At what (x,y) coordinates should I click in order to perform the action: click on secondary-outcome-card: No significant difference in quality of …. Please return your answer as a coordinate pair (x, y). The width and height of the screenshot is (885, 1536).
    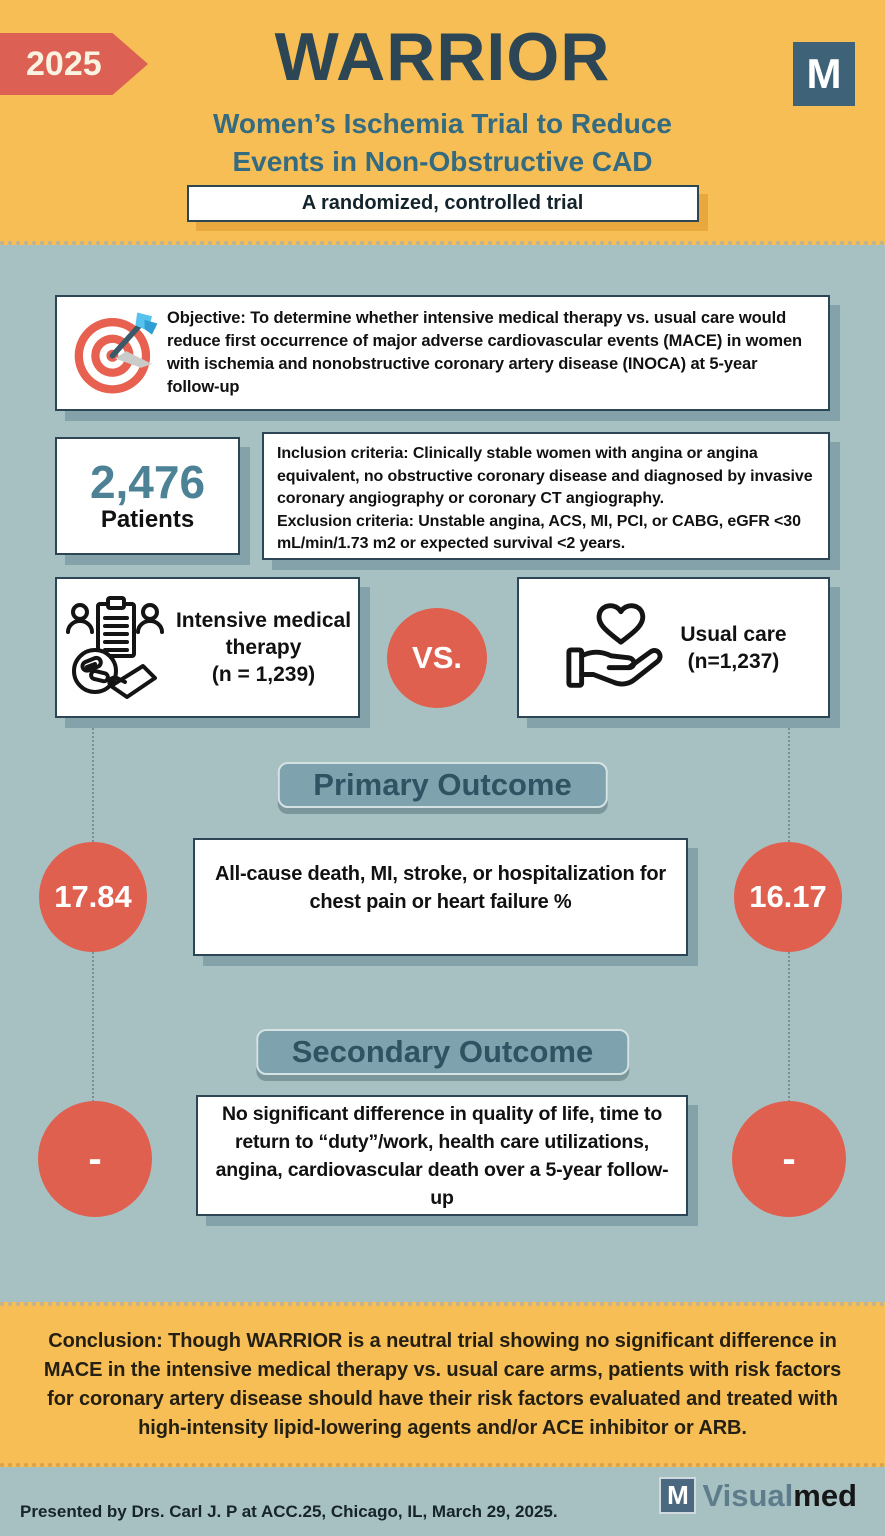
    Looking at the image, I should click on (442, 1155).